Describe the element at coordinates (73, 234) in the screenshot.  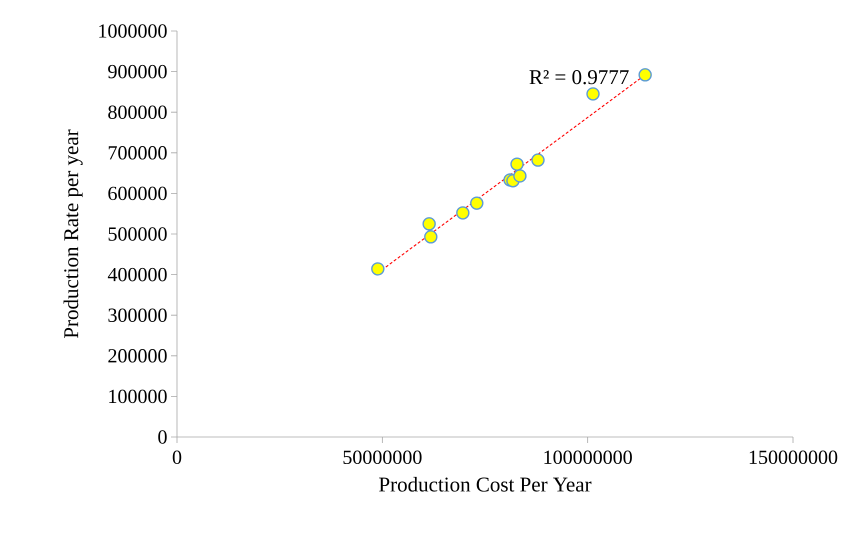
I see `y-axis-title: Production Rate per year` at that location.